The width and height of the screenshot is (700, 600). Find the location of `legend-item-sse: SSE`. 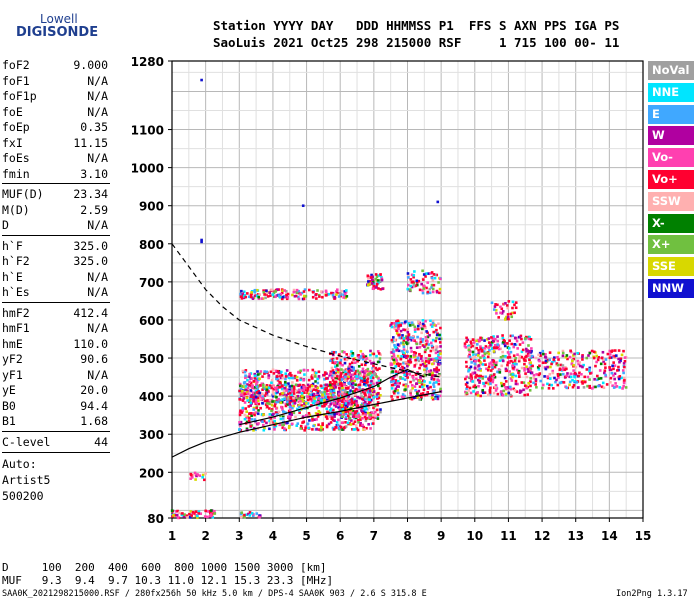

legend-item-sse: SSE is located at coordinates (671, 267).